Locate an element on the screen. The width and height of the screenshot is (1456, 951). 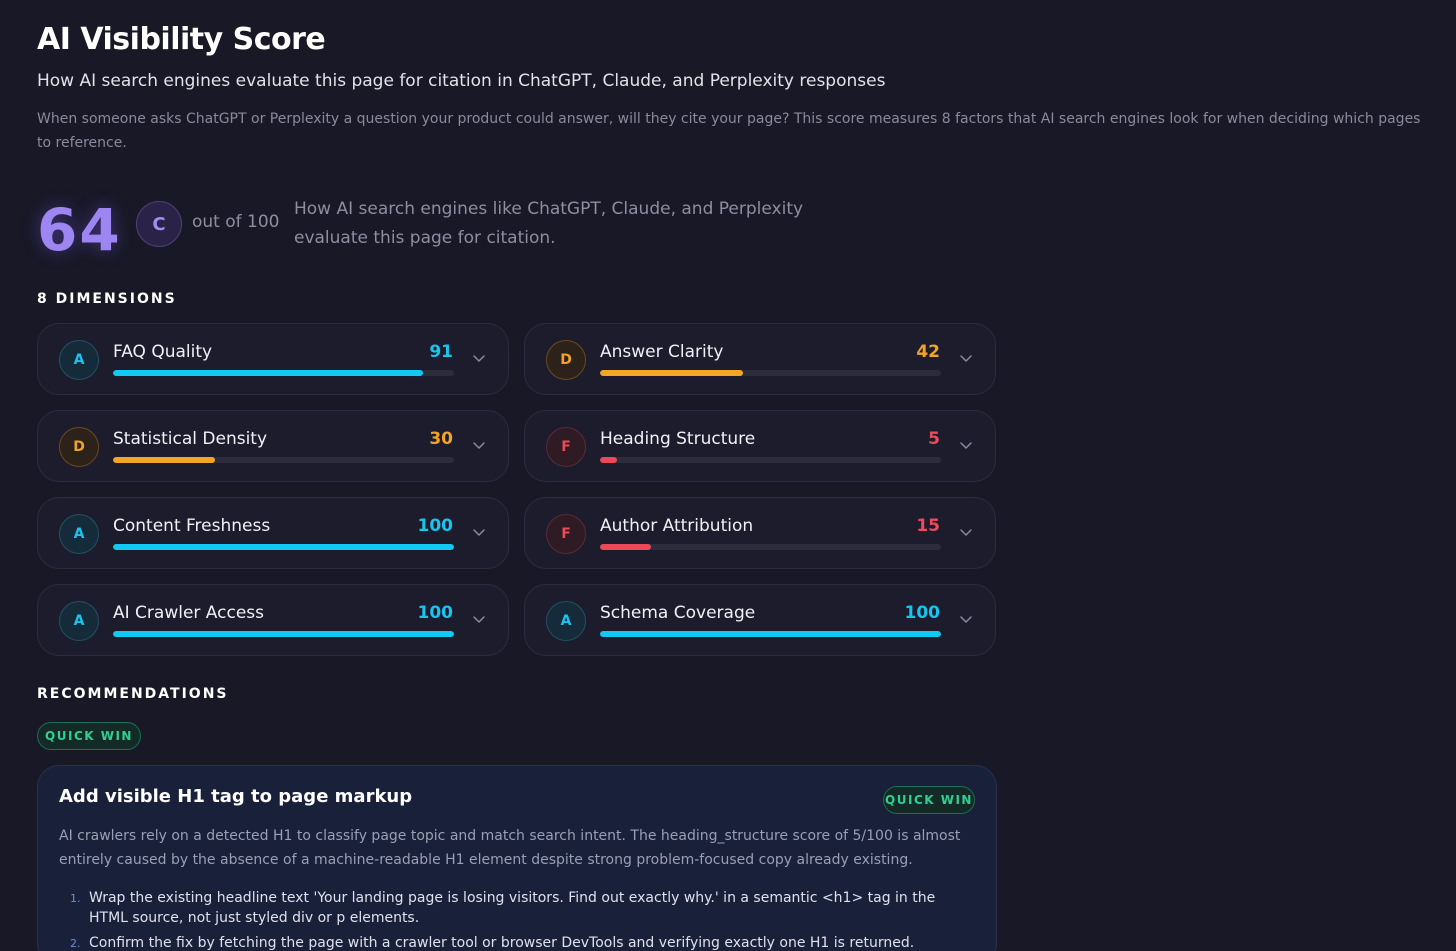
dimension-name: Content Freshness is located at coordinates (192, 526).